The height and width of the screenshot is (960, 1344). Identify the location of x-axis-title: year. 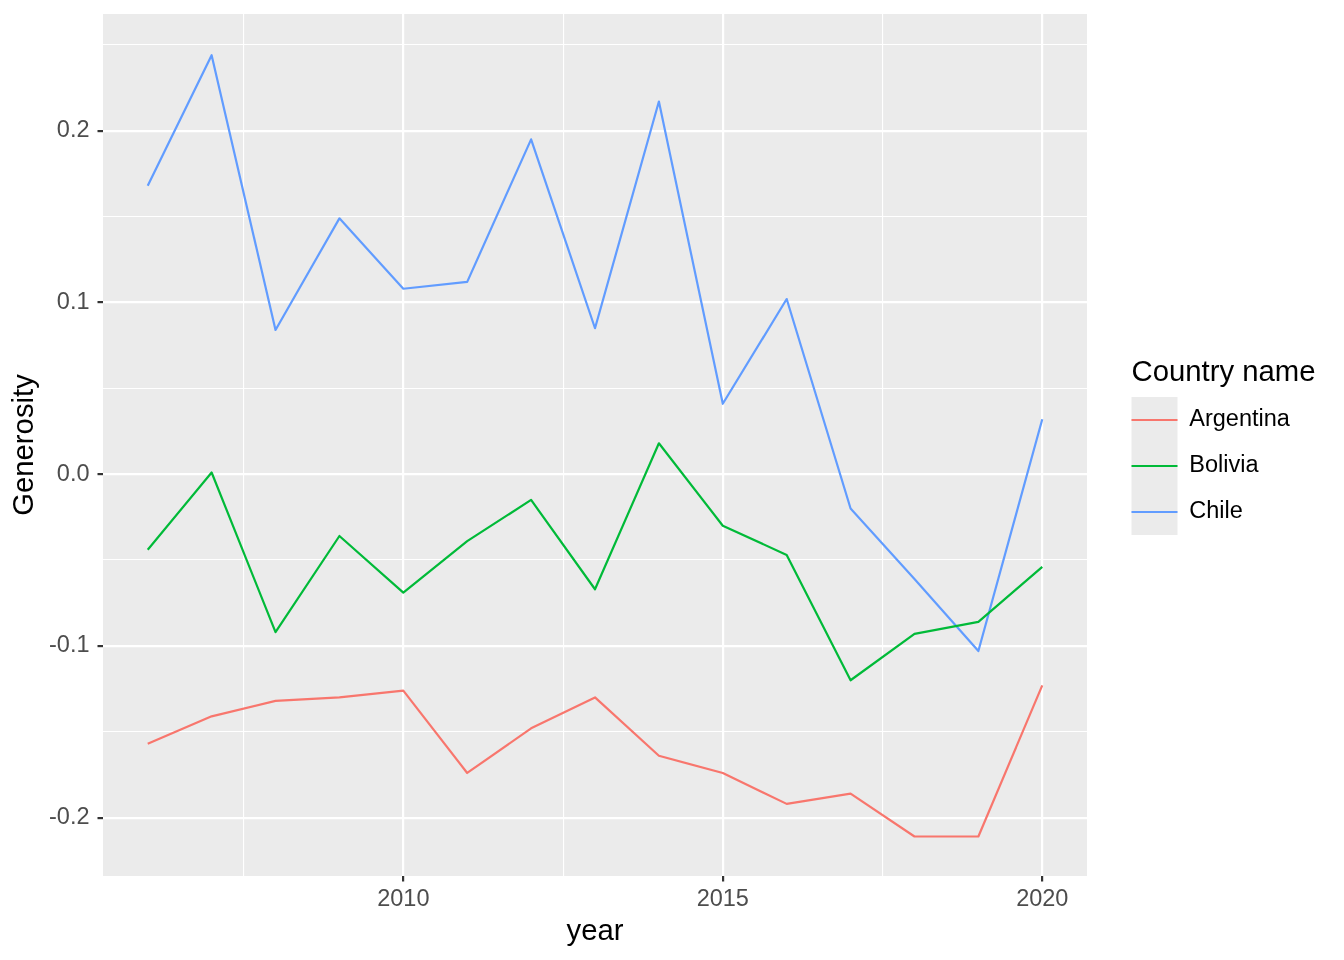
(595, 929).